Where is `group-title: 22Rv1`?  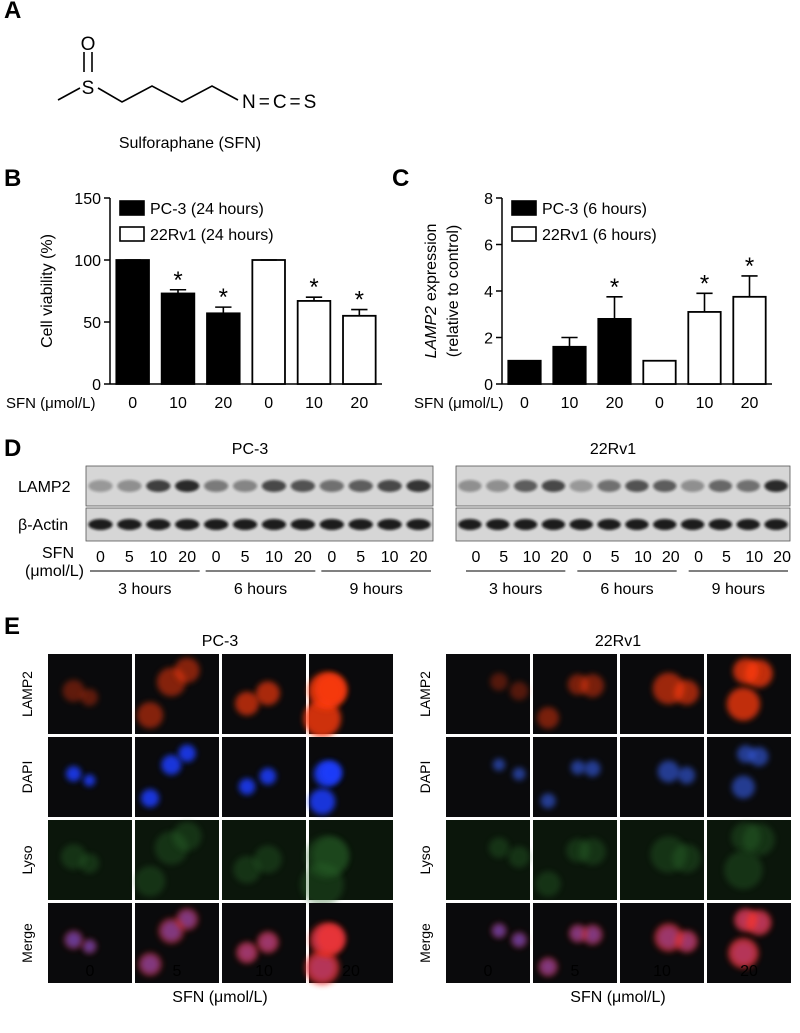
group-title: 22Rv1 is located at coordinates (618, 641).